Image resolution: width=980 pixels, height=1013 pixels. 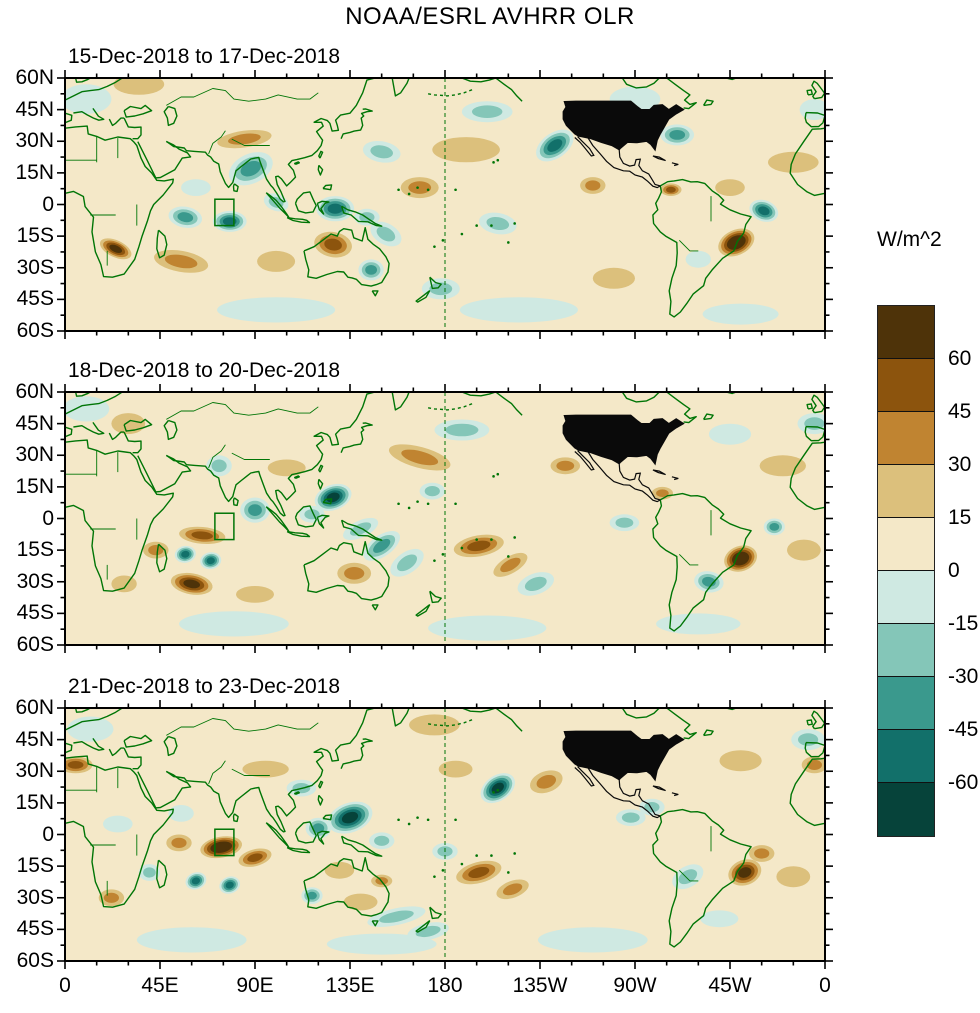 What do you see at coordinates (960, 517) in the screenshot?
I see `colorbar-tick-label: 15` at bounding box center [960, 517].